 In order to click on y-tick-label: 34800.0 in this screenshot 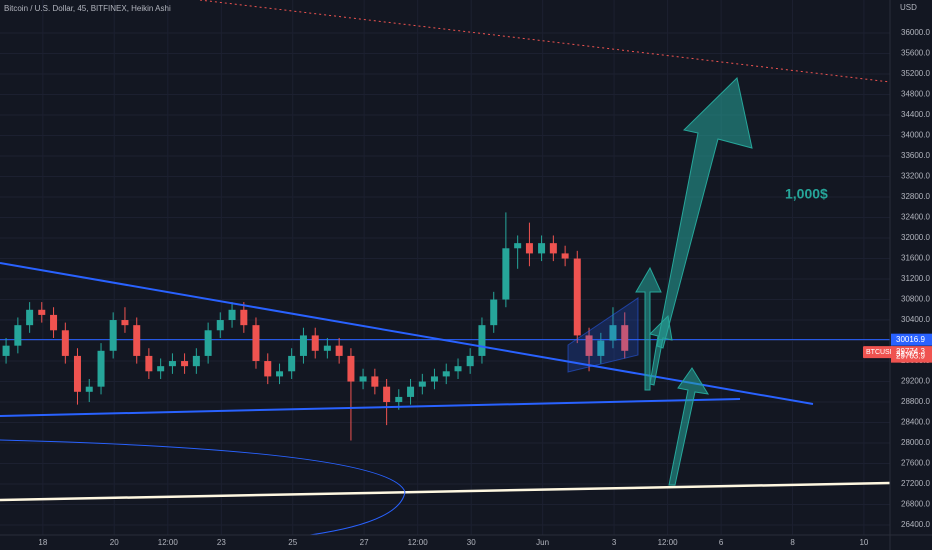, I will do `click(915, 94)`.